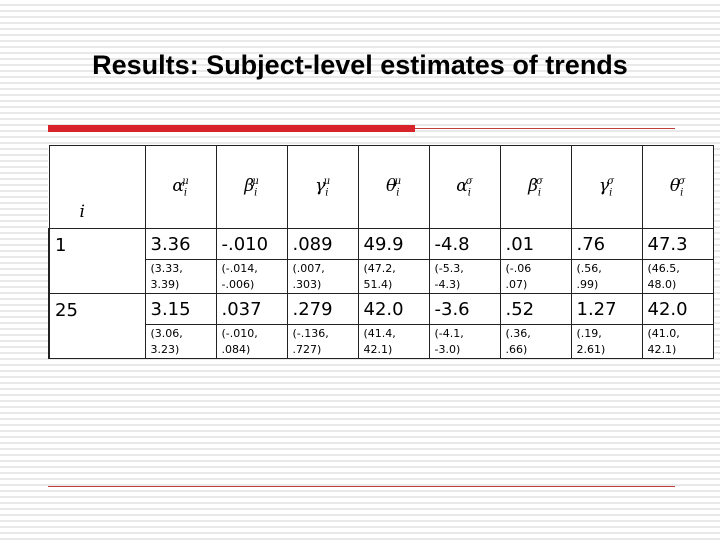 The height and width of the screenshot is (540, 720). What do you see at coordinates (82, 212) in the screenshot?
I see `corner-label: i` at bounding box center [82, 212].